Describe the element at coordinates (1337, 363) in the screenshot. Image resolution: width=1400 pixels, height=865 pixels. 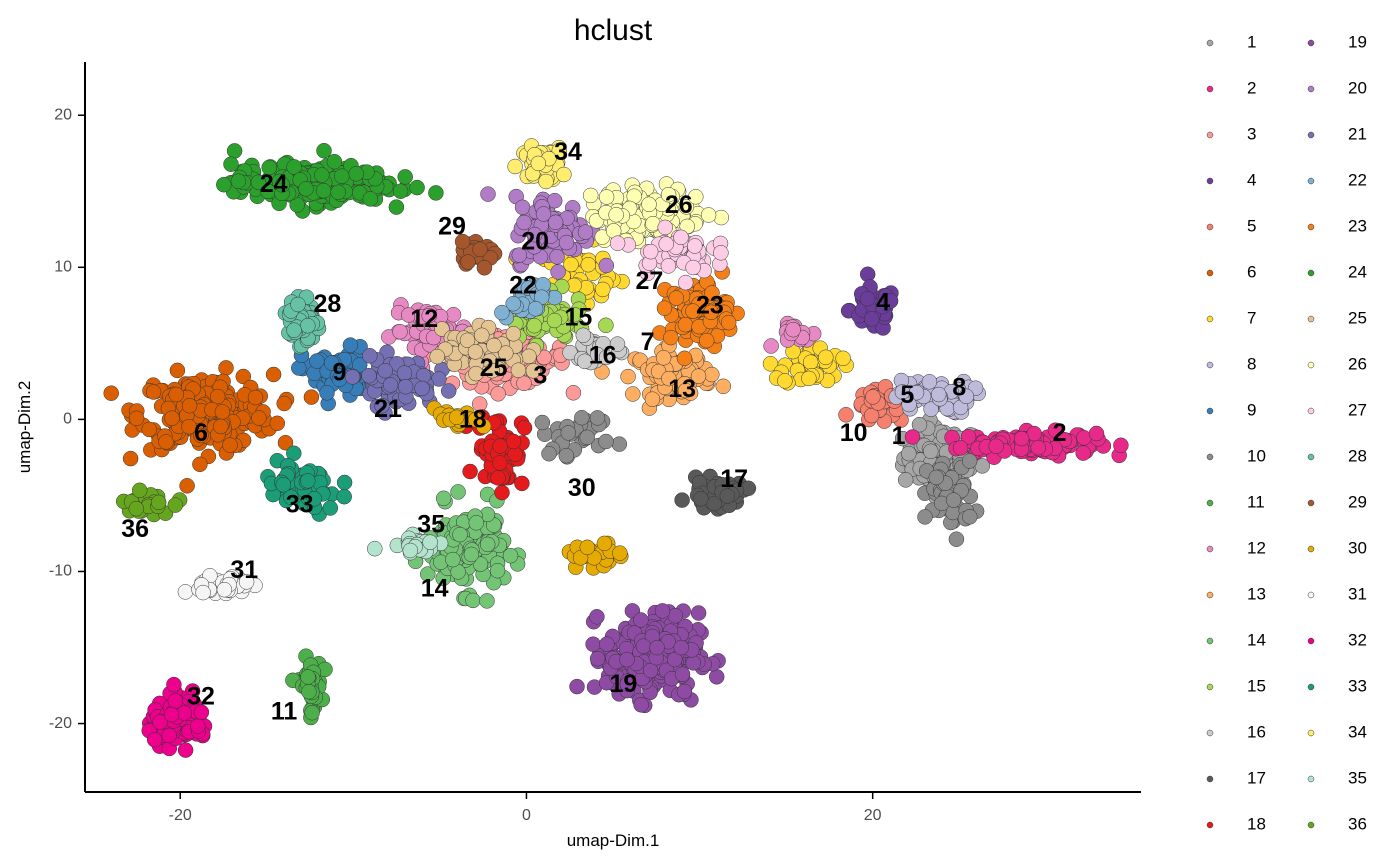
I see `legend-item-26: 26` at that location.